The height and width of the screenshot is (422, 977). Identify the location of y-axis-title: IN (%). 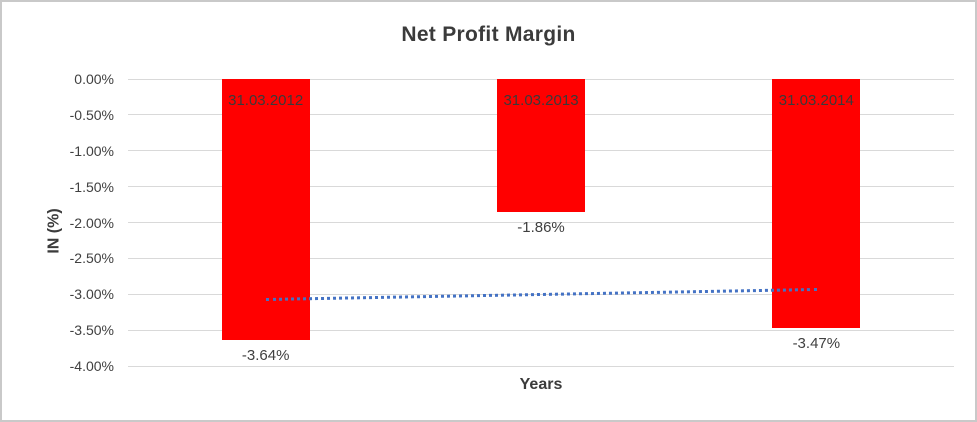
(54, 231).